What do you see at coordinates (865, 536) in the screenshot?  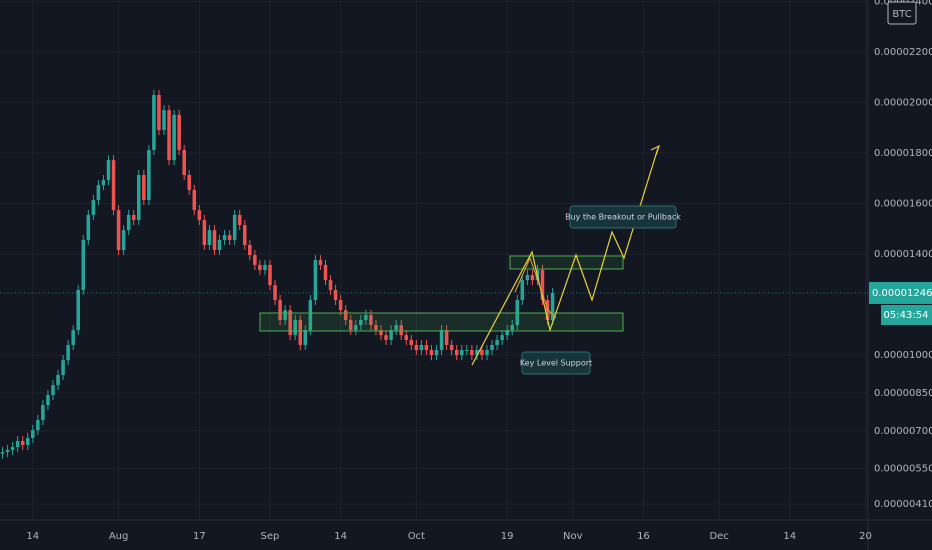 I see `x-tick-label: 20` at bounding box center [865, 536].